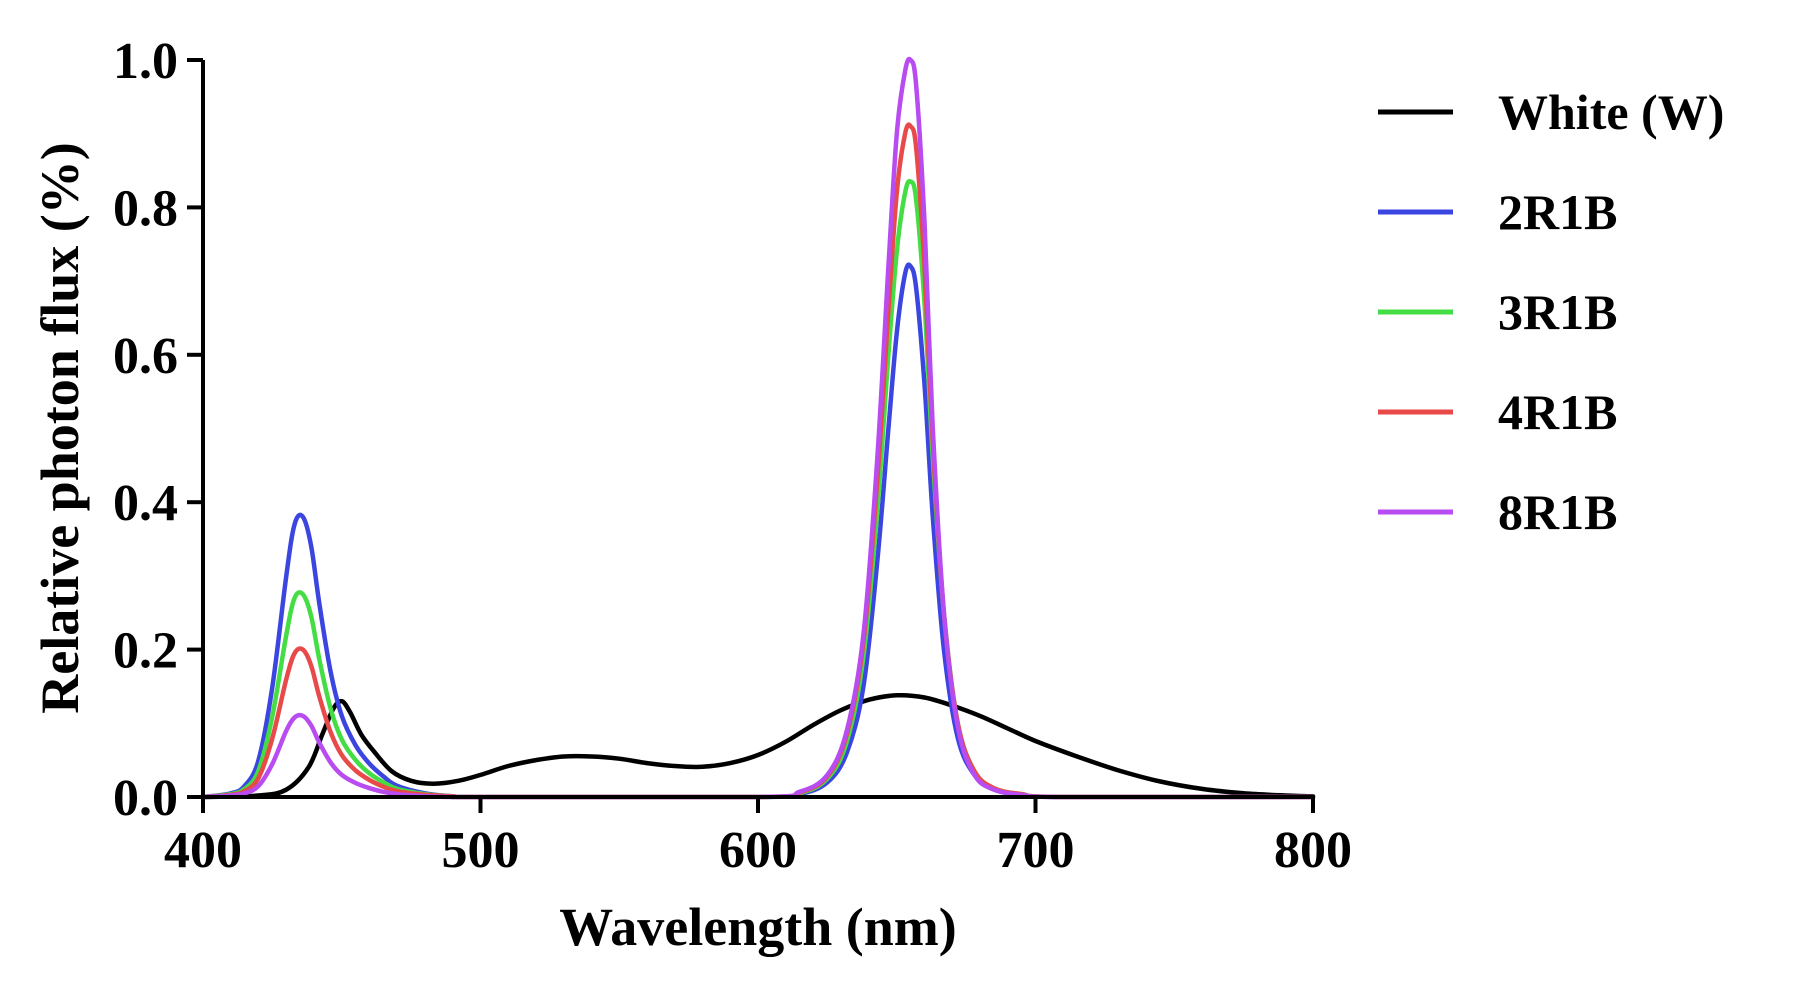 This screenshot has height=986, width=1800. I want to click on y-tick-label: 0.8, so click(145, 208).